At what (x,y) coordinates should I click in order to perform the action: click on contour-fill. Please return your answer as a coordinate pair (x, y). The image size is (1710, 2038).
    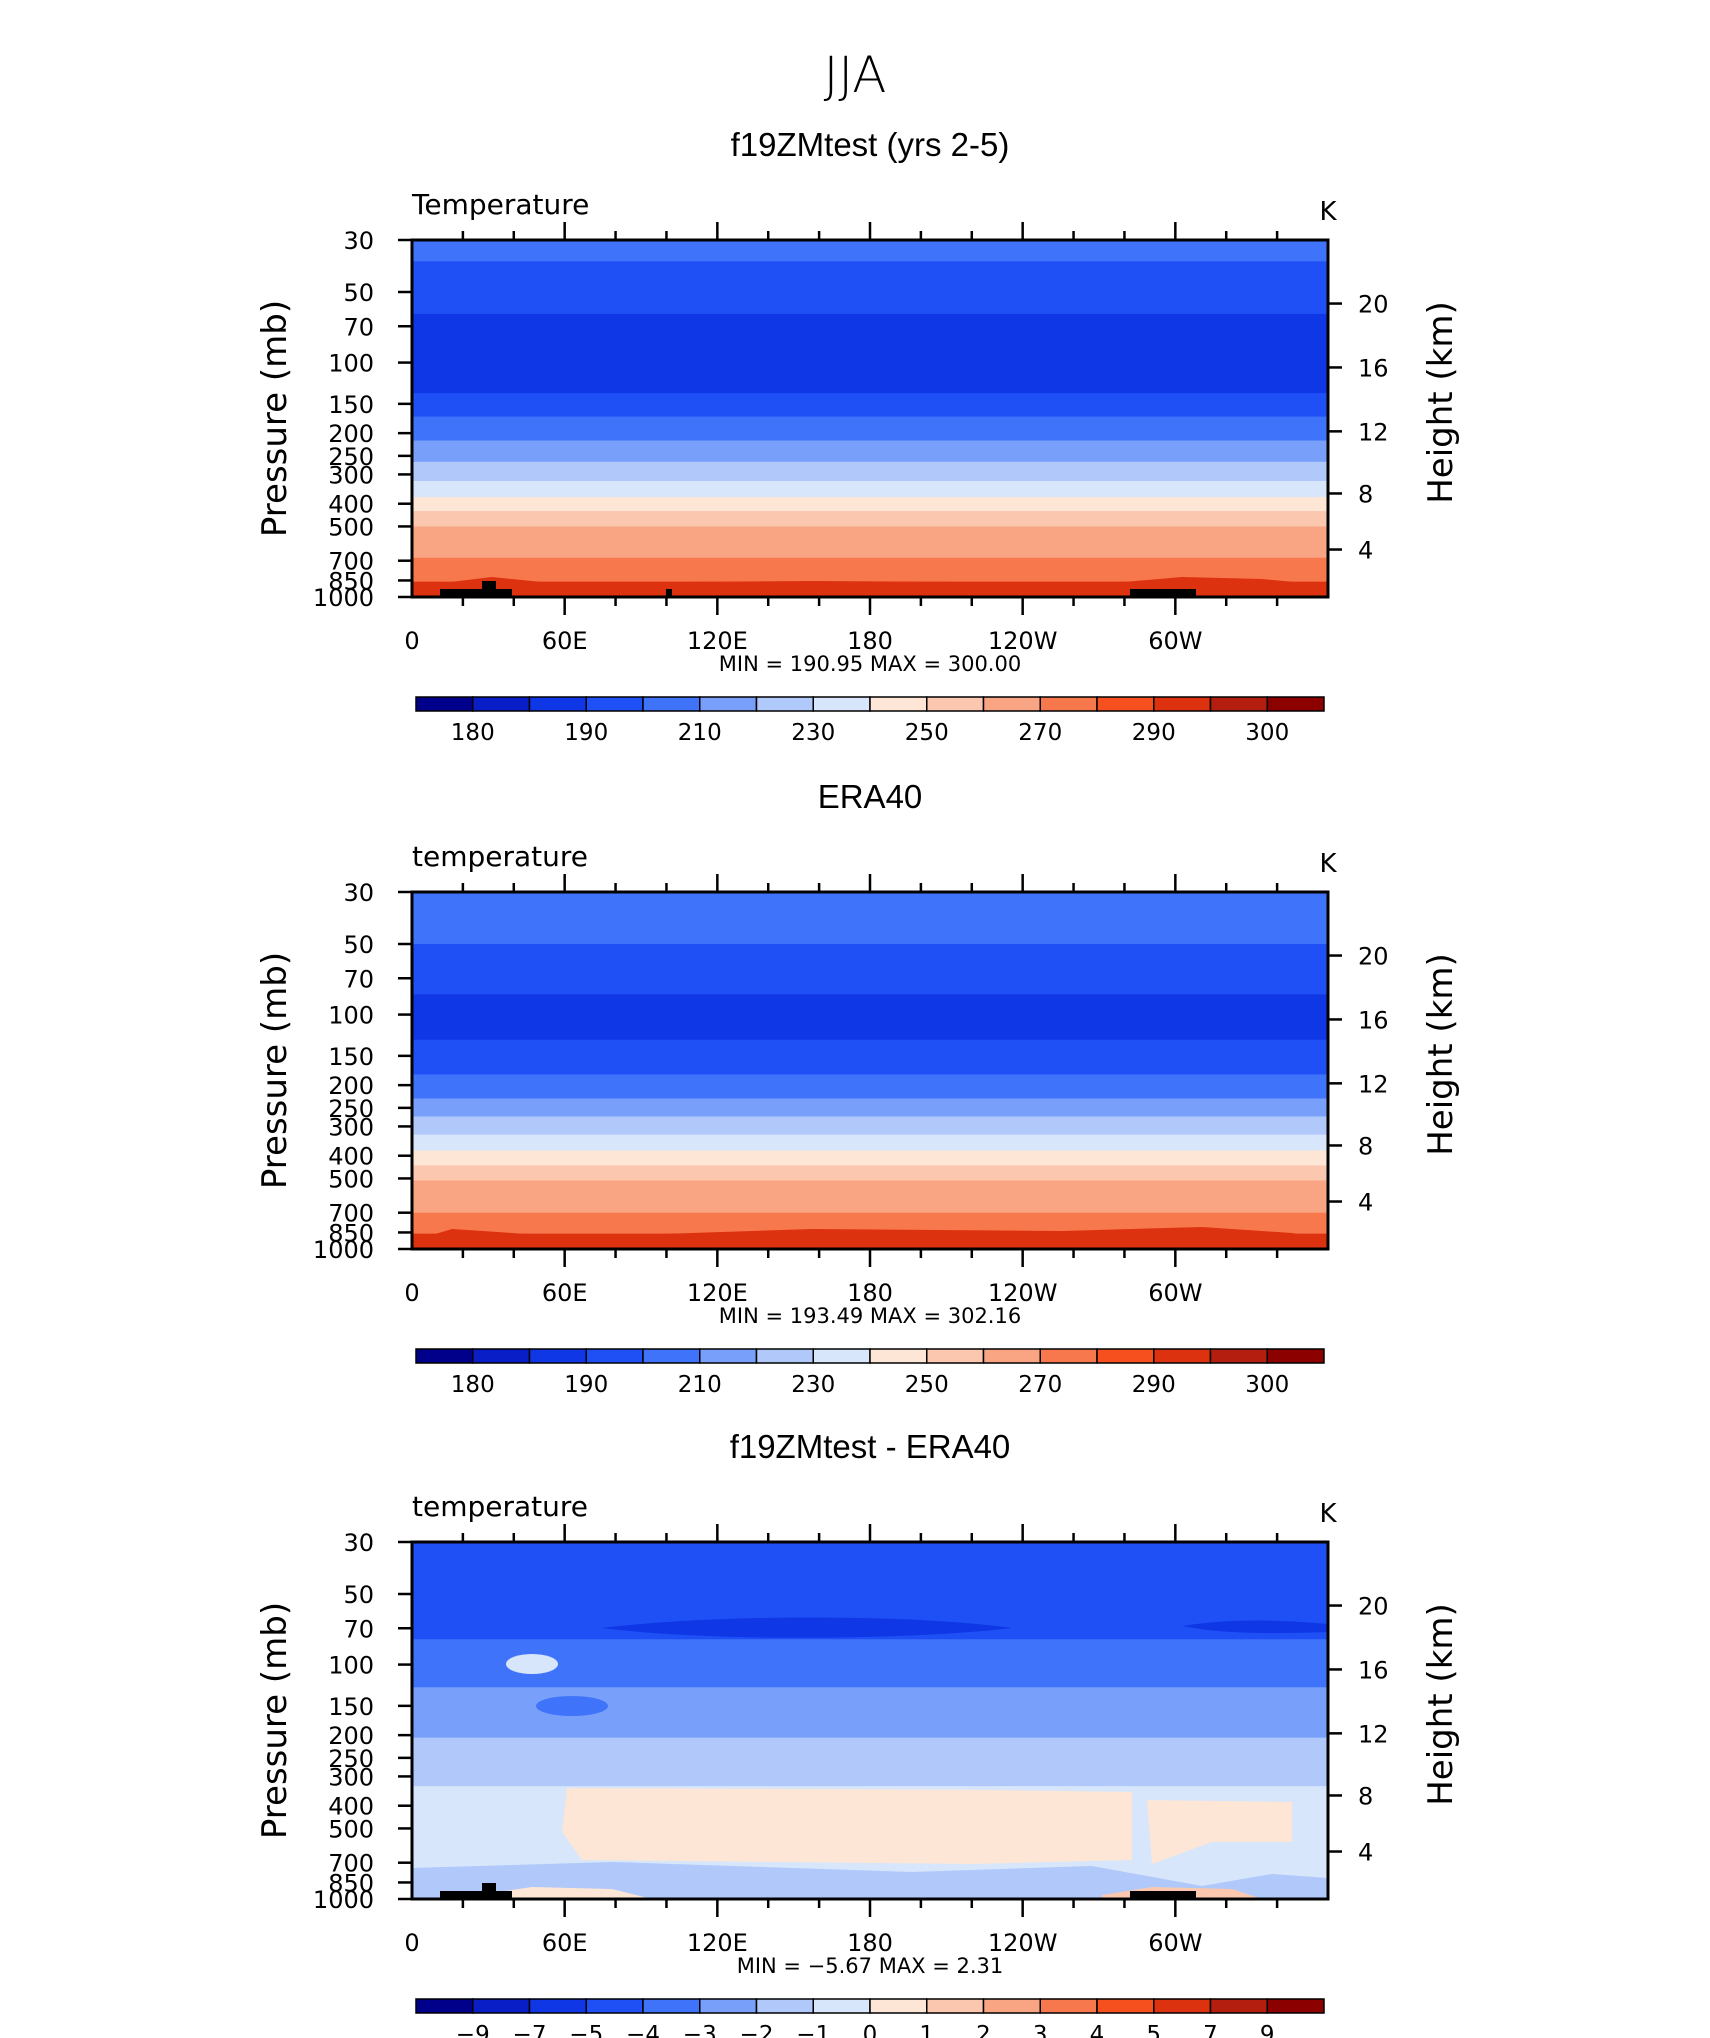
    Looking at the image, I should click on (870, 419).